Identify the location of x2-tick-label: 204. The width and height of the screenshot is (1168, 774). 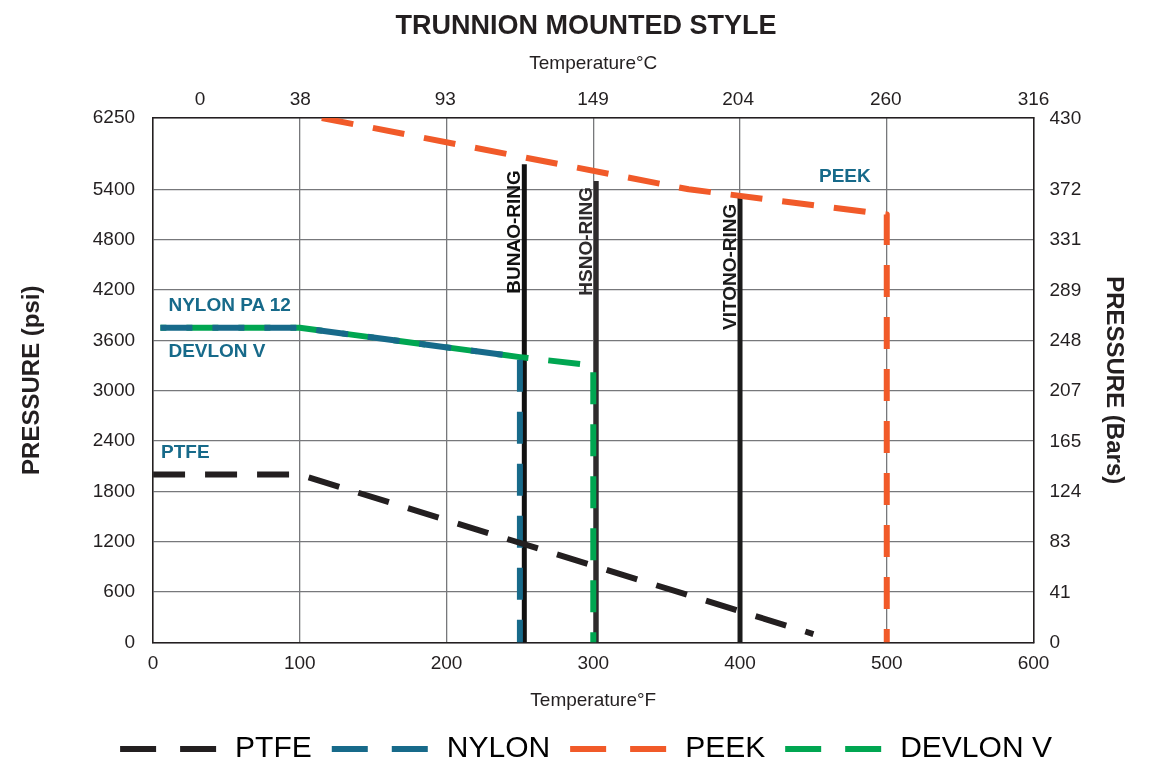
(738, 98).